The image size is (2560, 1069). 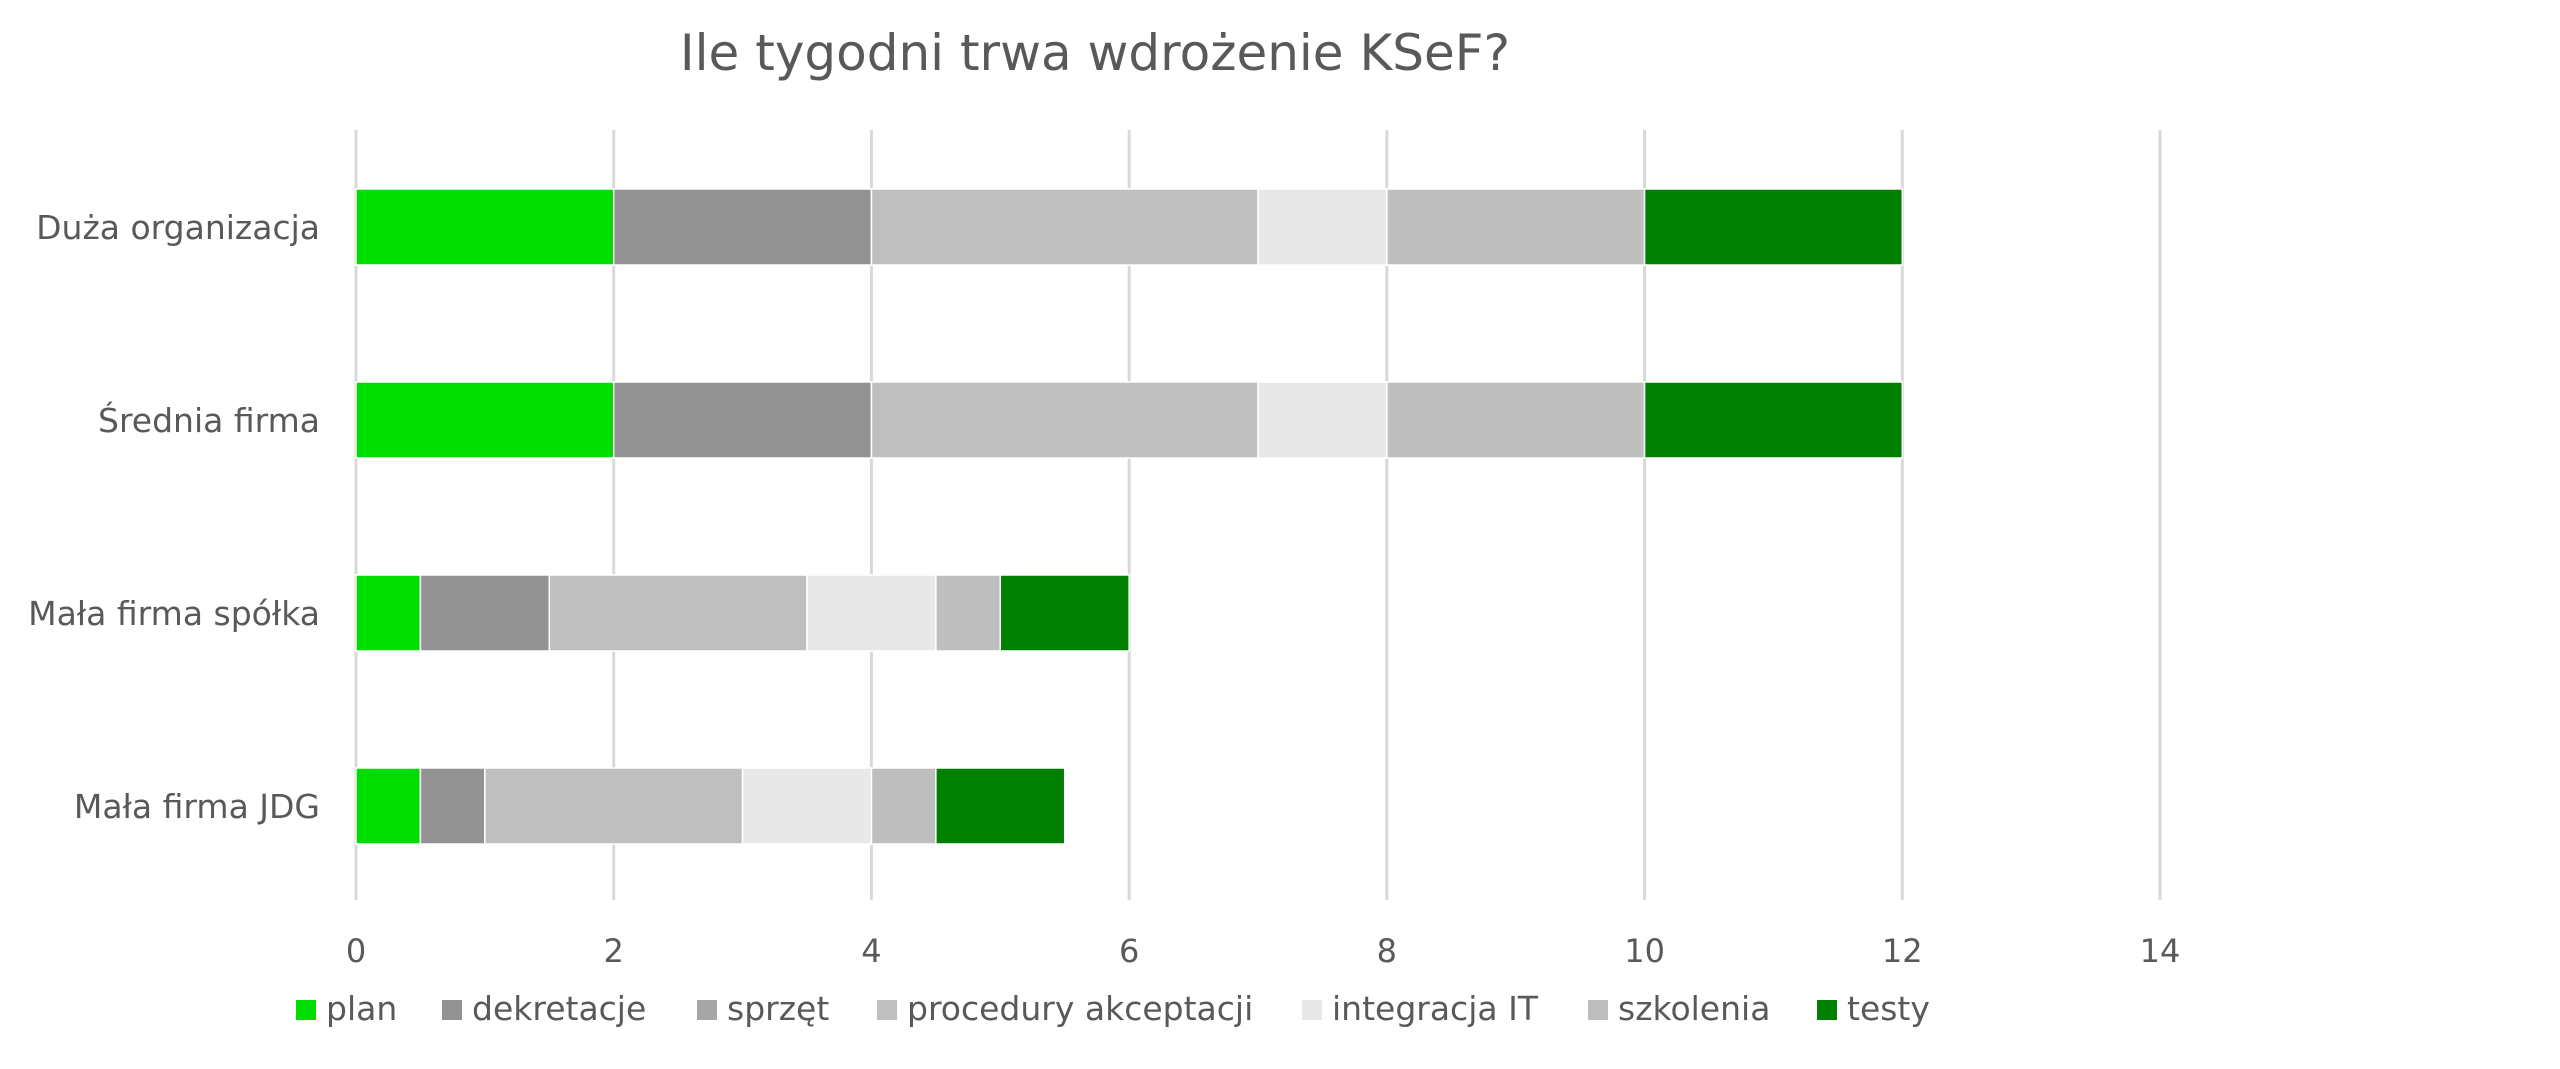 I want to click on x-tick-label: 12, so click(x=1902, y=951).